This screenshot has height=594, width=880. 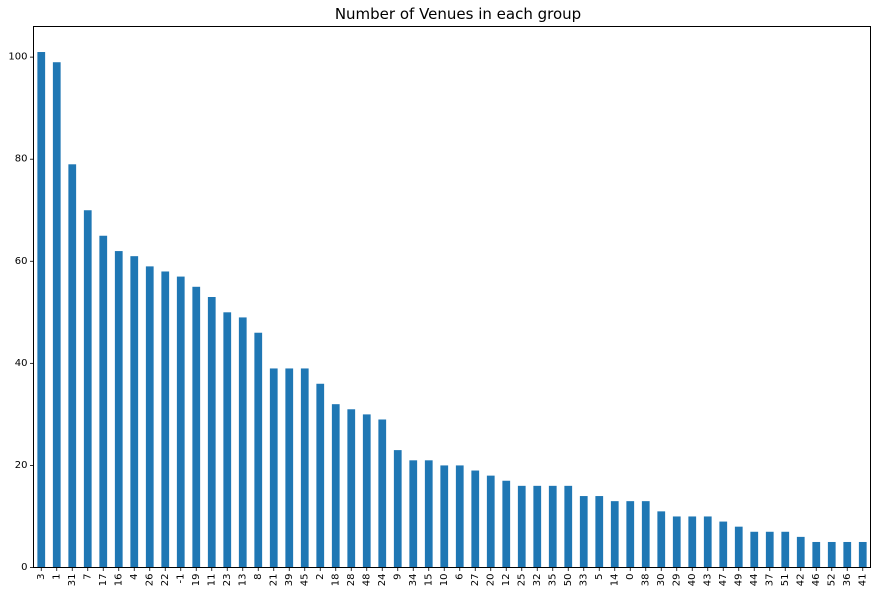 I want to click on x-tick-label: 32, so click(x=537, y=580).